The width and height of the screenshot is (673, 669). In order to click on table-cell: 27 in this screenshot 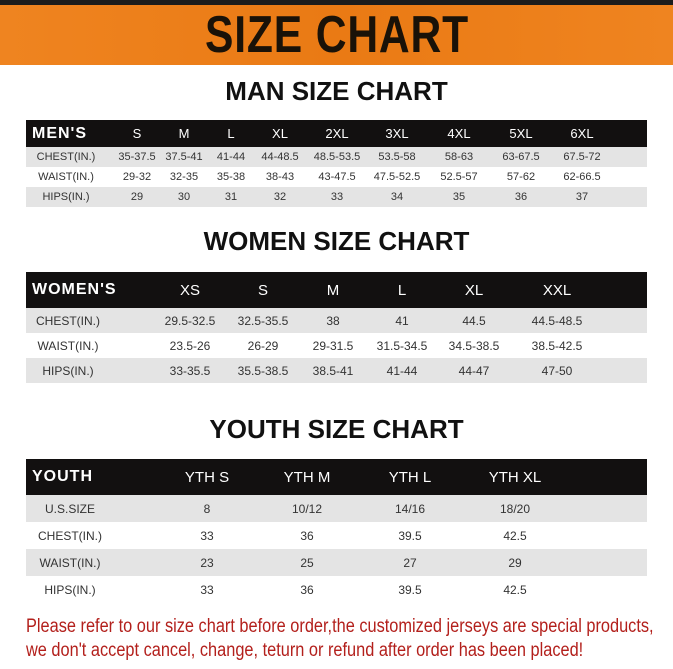, I will do `click(410, 562)`.